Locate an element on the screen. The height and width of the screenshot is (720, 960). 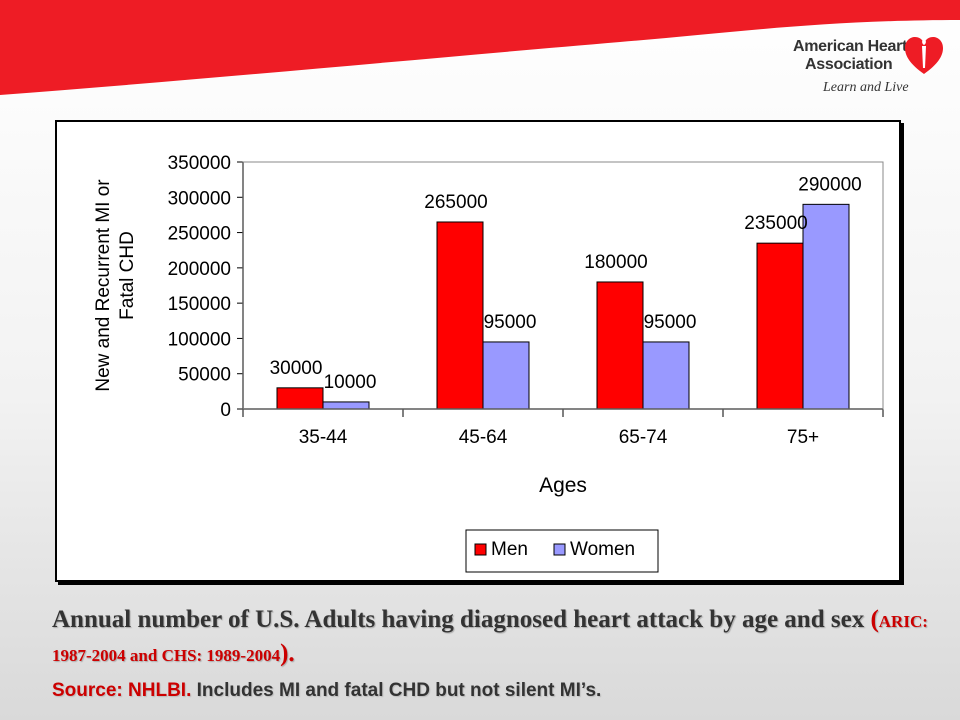
caption-paren-open: ( is located at coordinates (874, 619).